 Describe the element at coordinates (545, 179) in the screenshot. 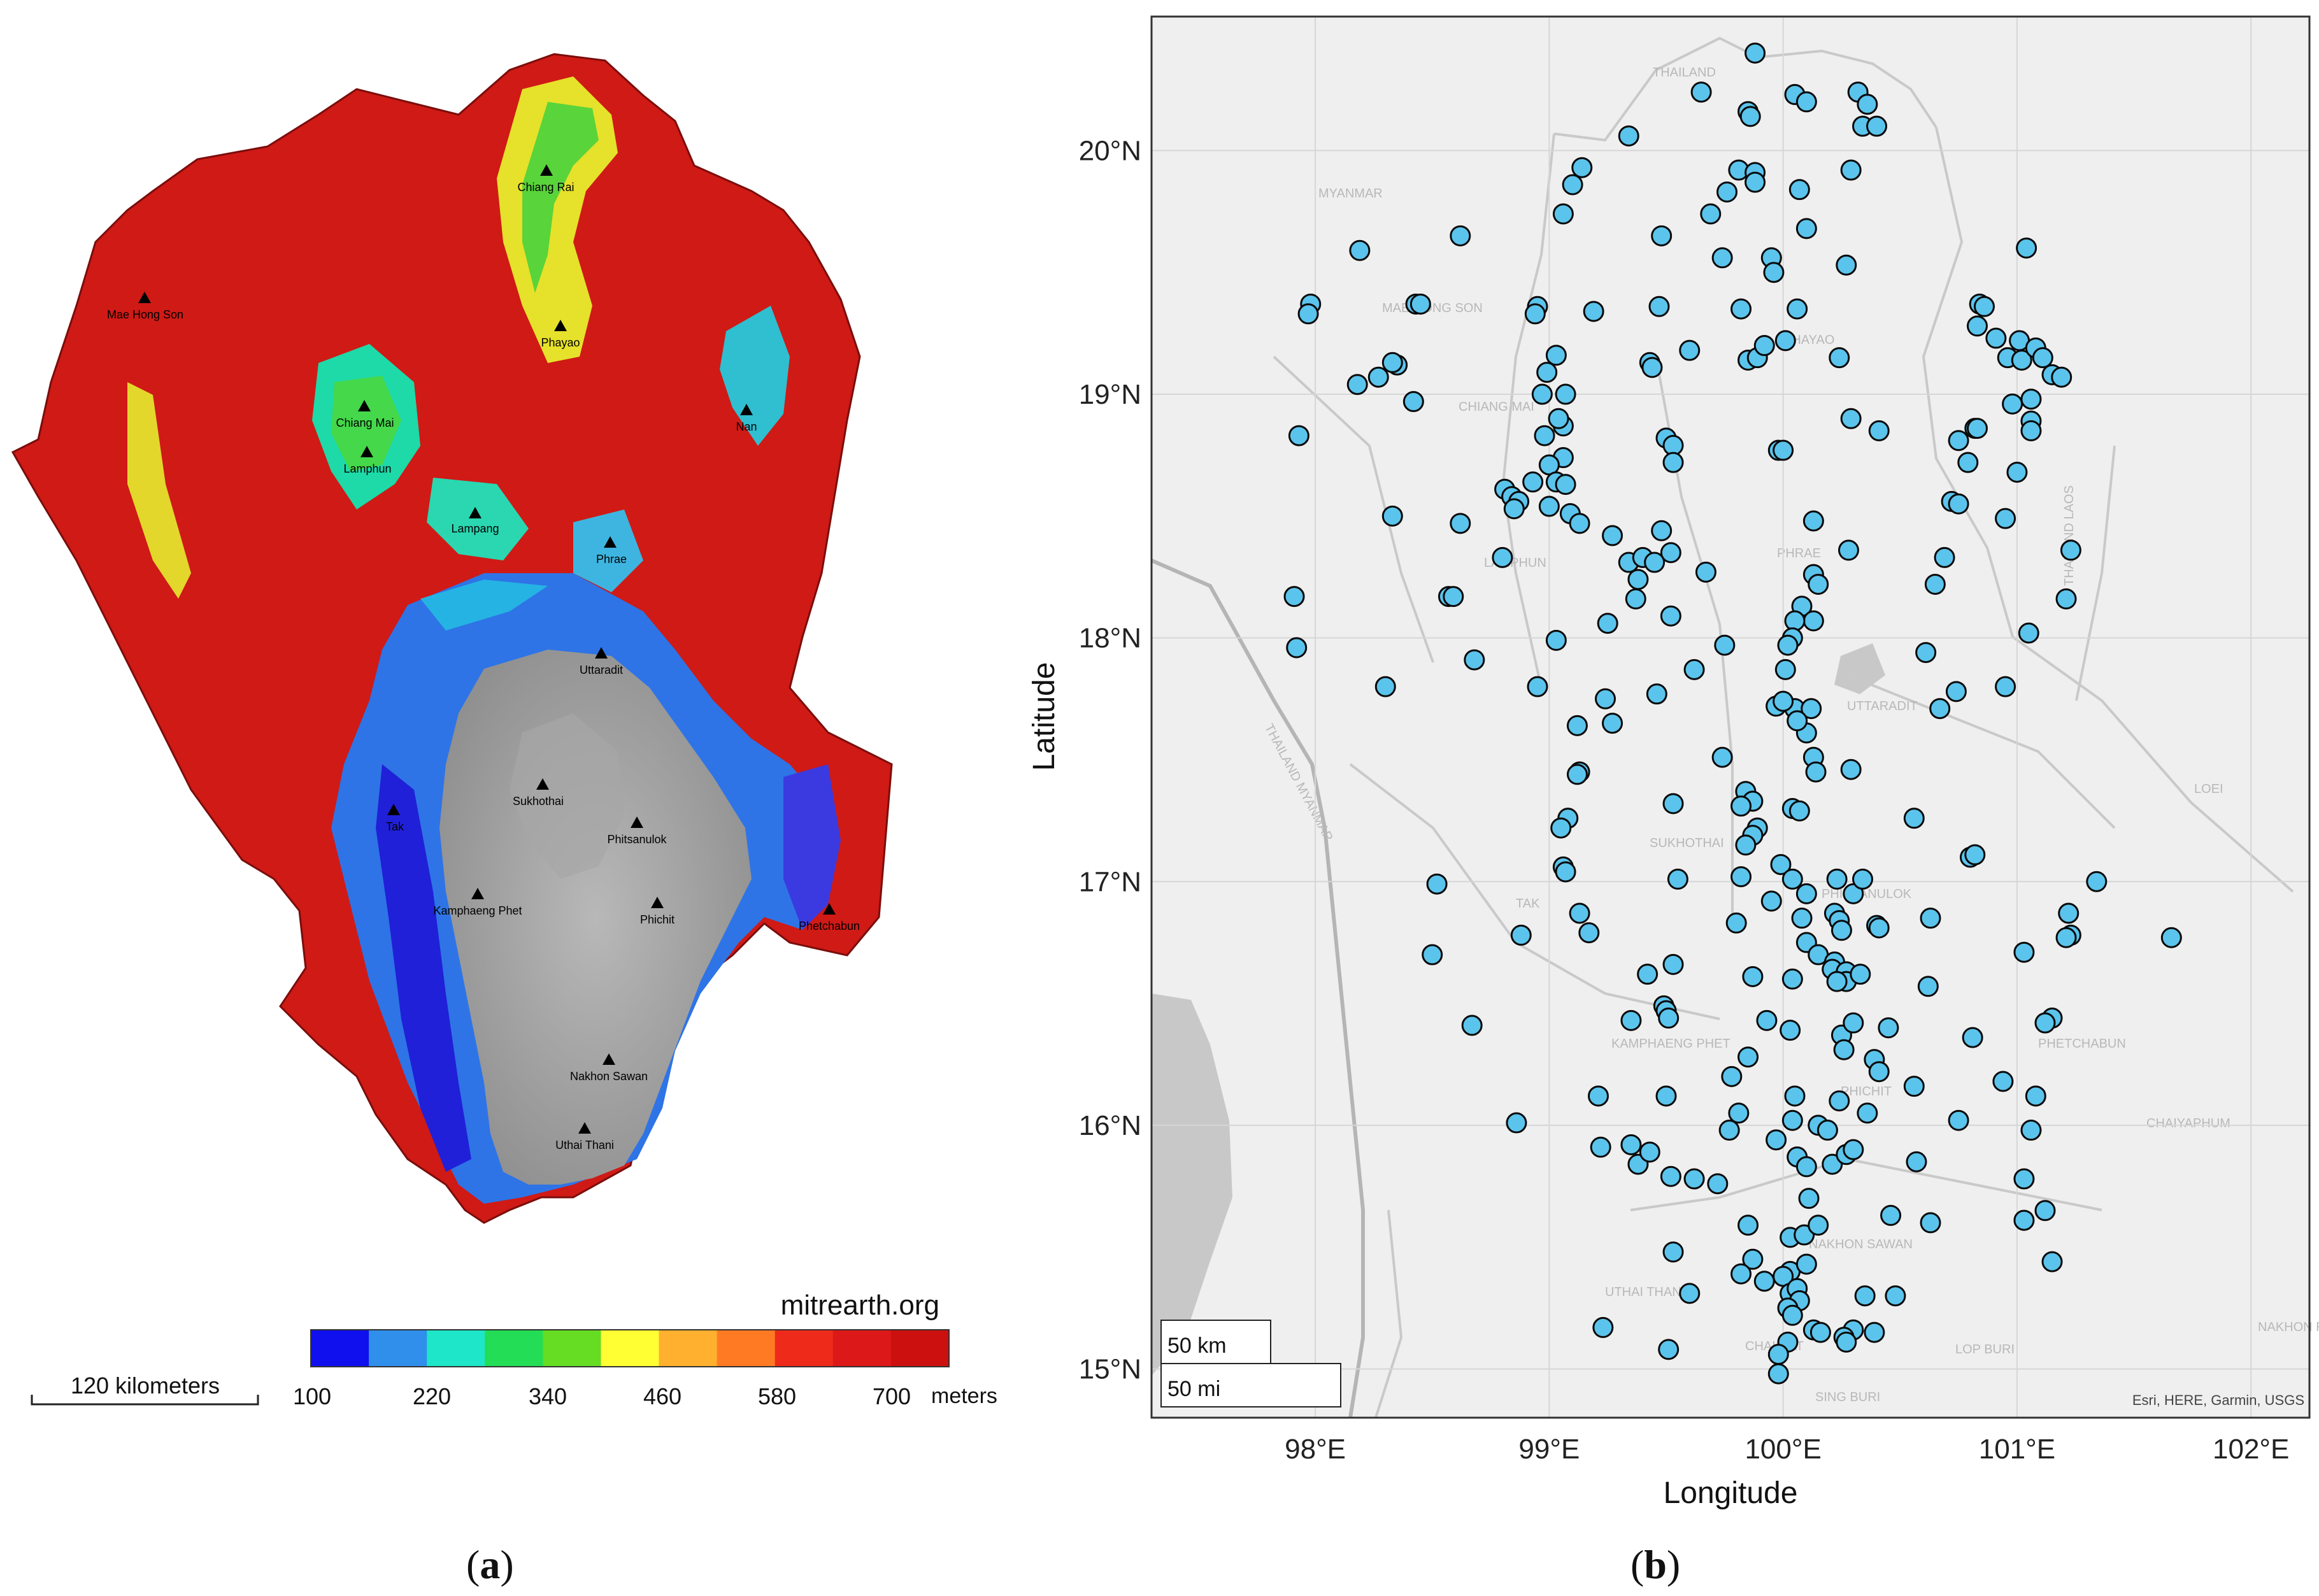

I see `city-marker-chiang-rai: Chiang Rai` at that location.